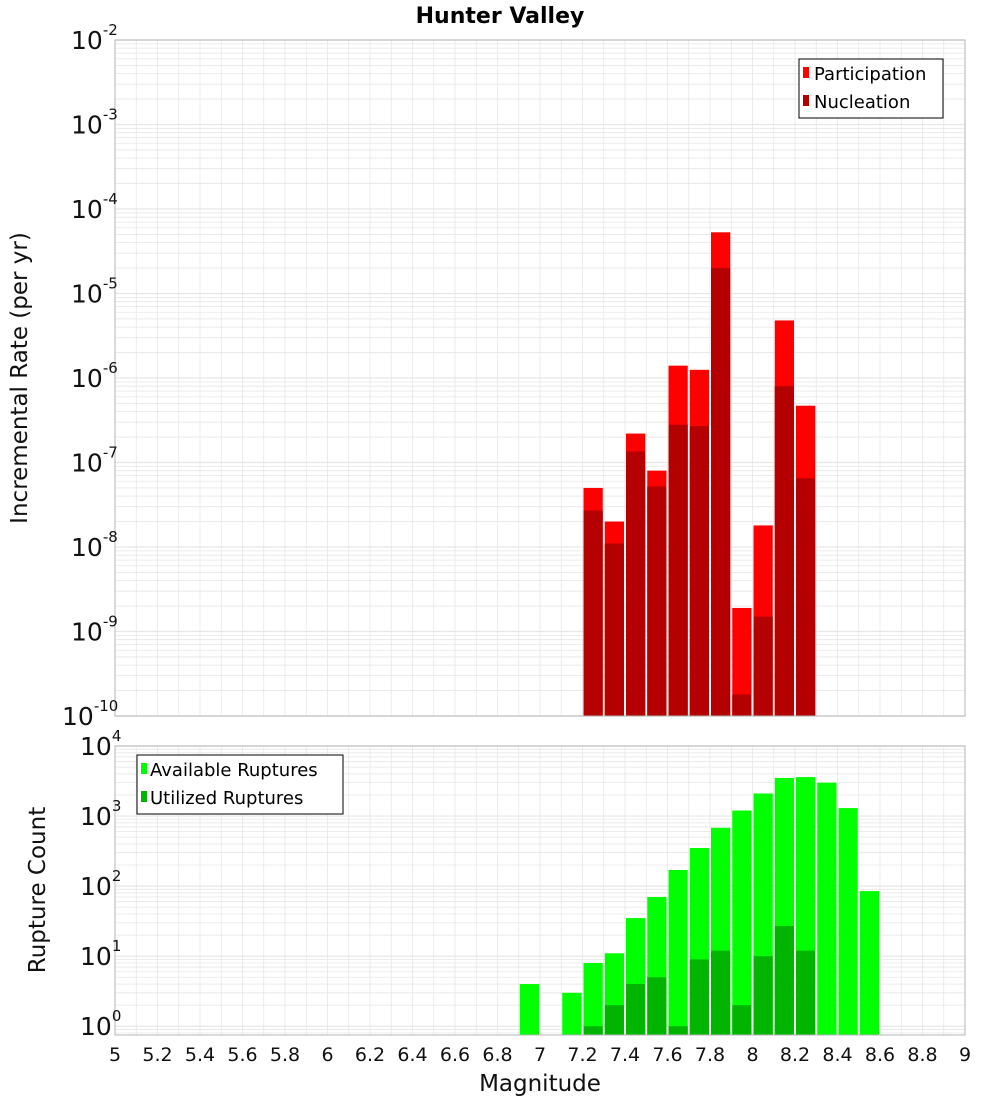 The image size is (1000, 1100). I want to click on x-tick-label: 5.2, so click(157, 1055).